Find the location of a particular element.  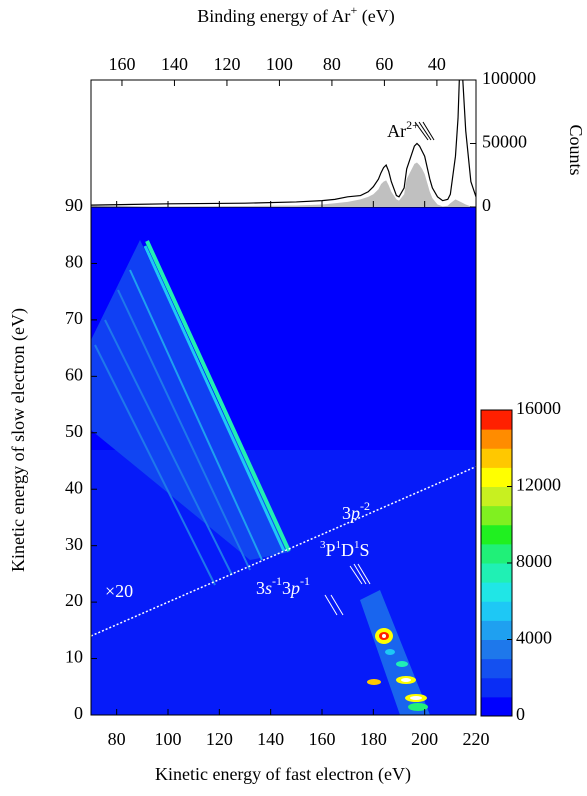

x-tick-label: 200 is located at coordinates (424, 739).